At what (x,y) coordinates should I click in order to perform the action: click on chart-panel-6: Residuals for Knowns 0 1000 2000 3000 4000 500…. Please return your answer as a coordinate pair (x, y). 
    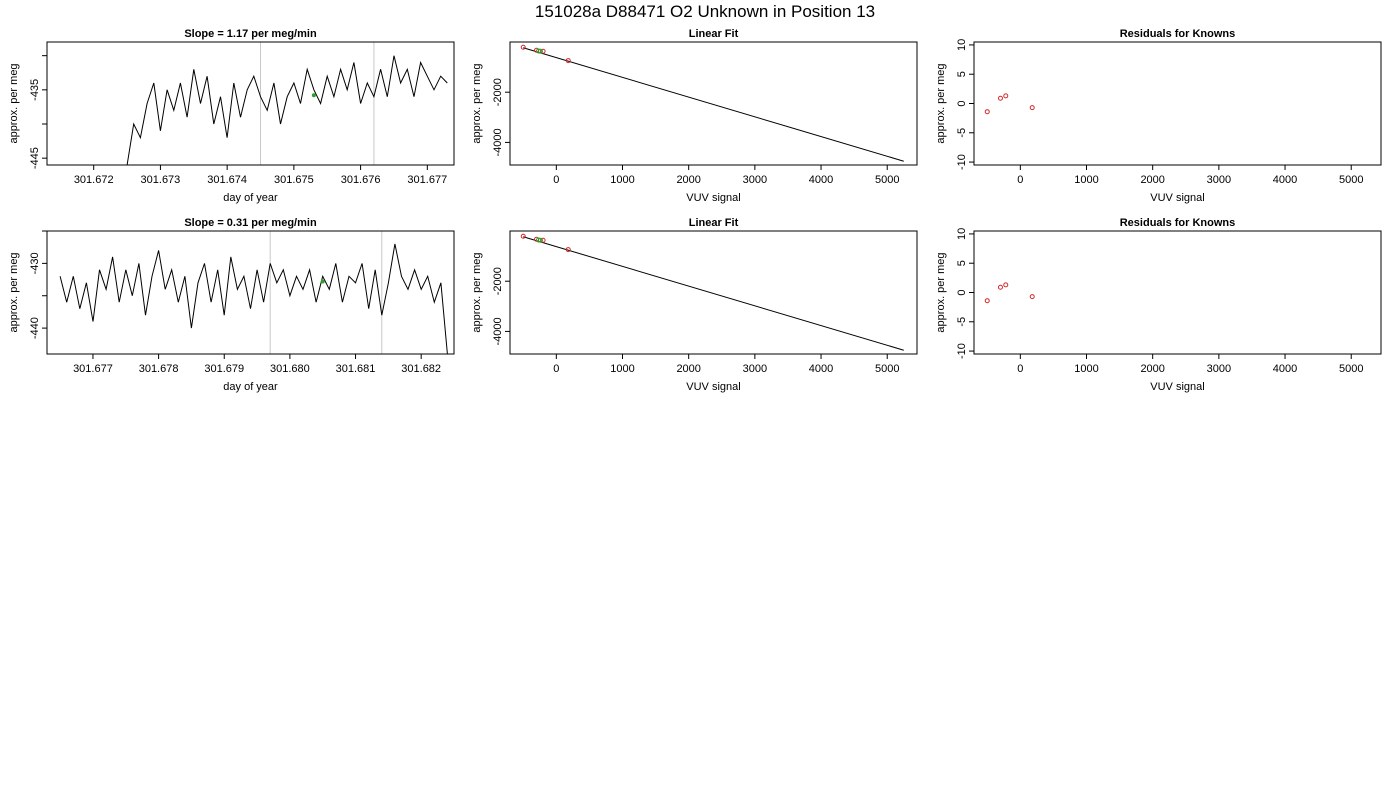
    Looking at the image, I should click on (1158, 305).